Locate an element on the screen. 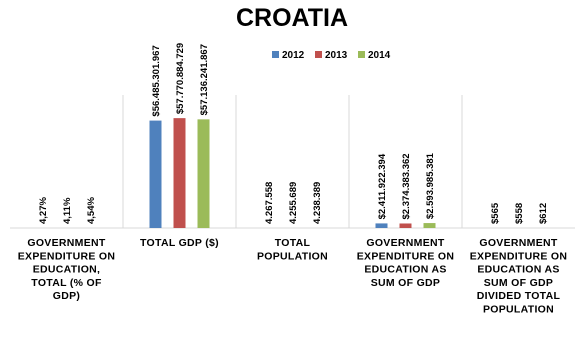 The height and width of the screenshot is (362, 585). legend-label-2012: 2012 is located at coordinates (293, 55).